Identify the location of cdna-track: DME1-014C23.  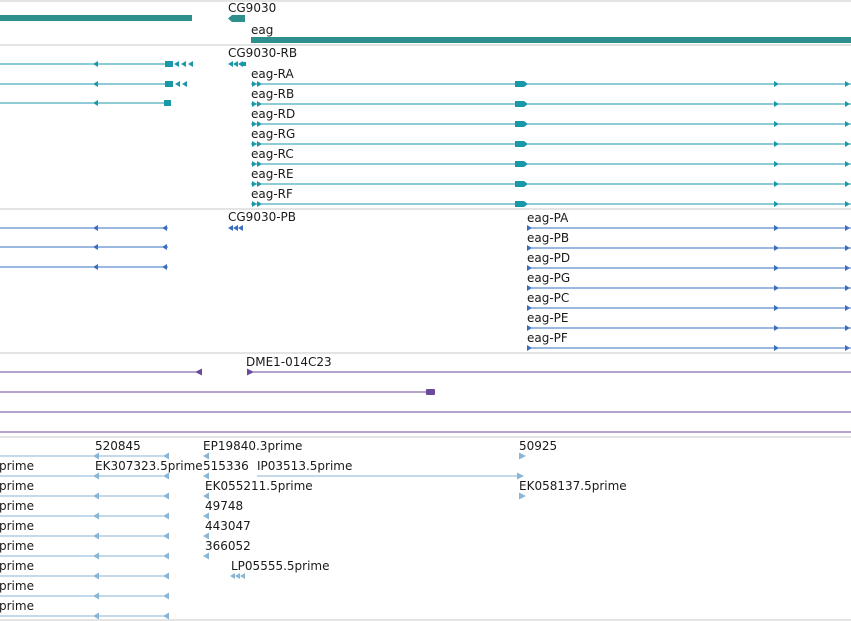
(425, 394).